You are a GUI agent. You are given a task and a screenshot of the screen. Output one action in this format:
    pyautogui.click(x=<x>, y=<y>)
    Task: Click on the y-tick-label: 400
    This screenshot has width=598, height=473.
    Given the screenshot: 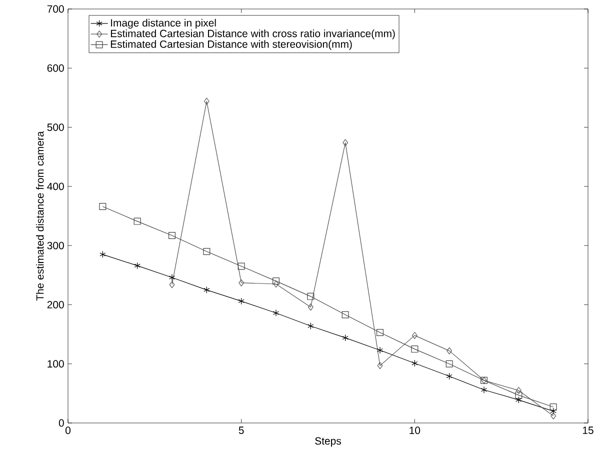 What is the action you would take?
    pyautogui.click(x=55, y=186)
    